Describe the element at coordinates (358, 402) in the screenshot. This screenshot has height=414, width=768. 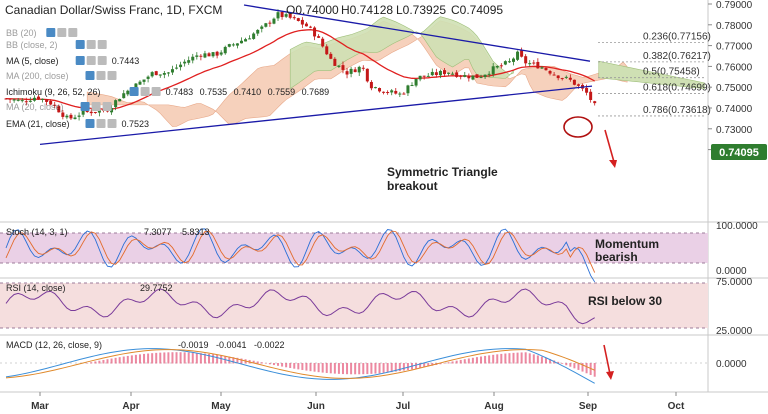
I see `time-axis: Mar Apr May Jun Jul Aug Sep Oct` at that location.